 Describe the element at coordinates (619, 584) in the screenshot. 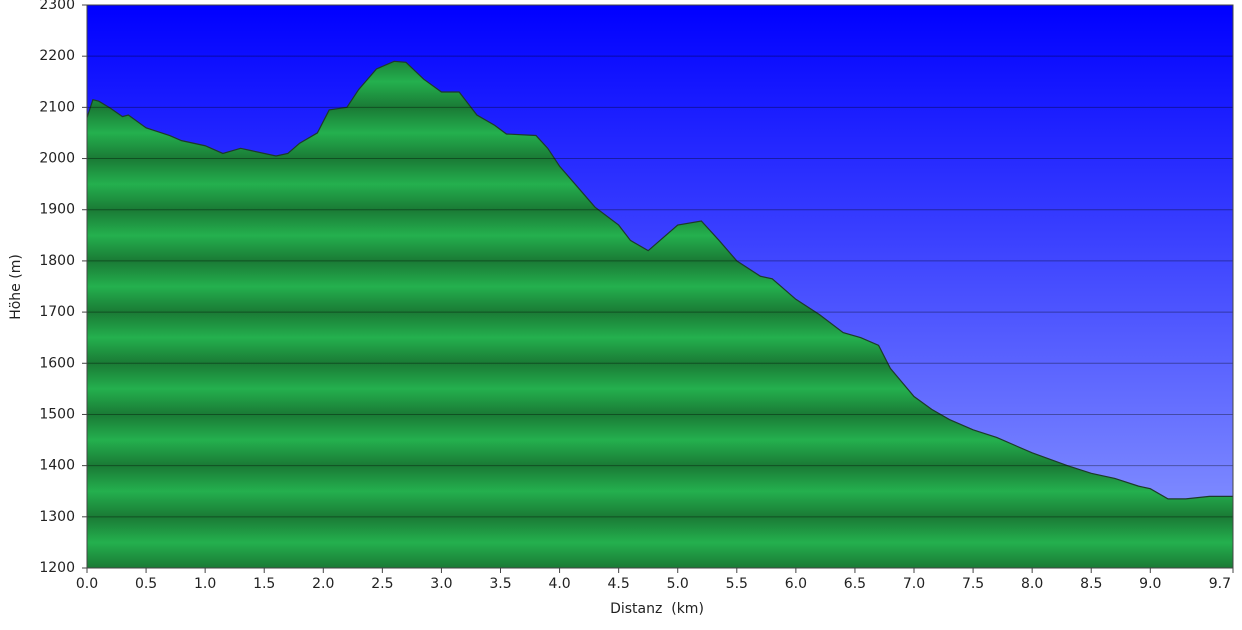

I see `x-tick-label: 4.5` at that location.